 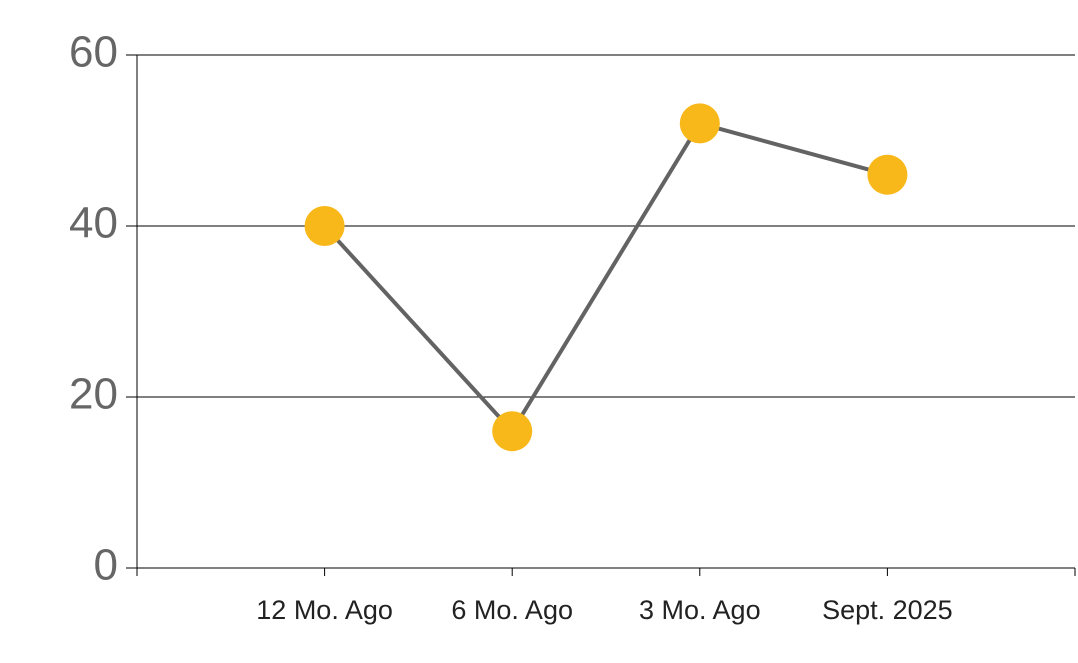 I want to click on y-tick-label: 20, so click(x=93, y=394).